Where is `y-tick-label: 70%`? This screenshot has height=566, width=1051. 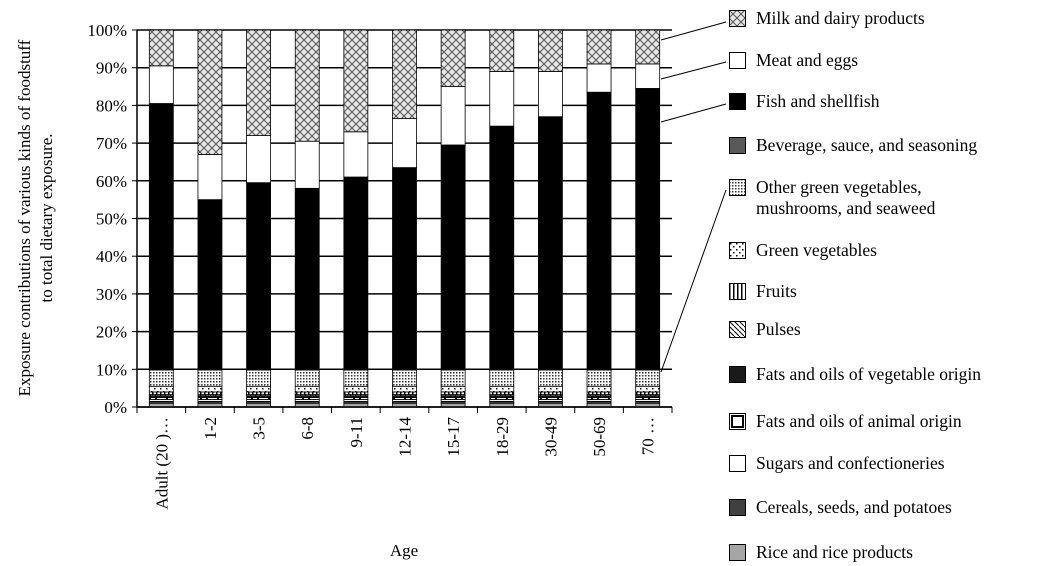
y-tick-label: 70% is located at coordinates (111, 143).